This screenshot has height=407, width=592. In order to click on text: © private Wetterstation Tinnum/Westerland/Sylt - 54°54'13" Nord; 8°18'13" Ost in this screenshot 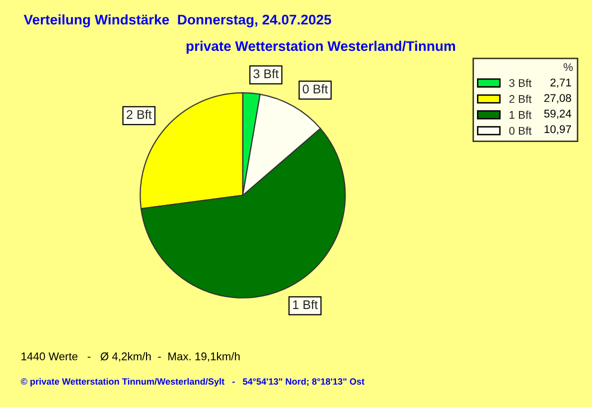, I will do `click(192, 382)`.